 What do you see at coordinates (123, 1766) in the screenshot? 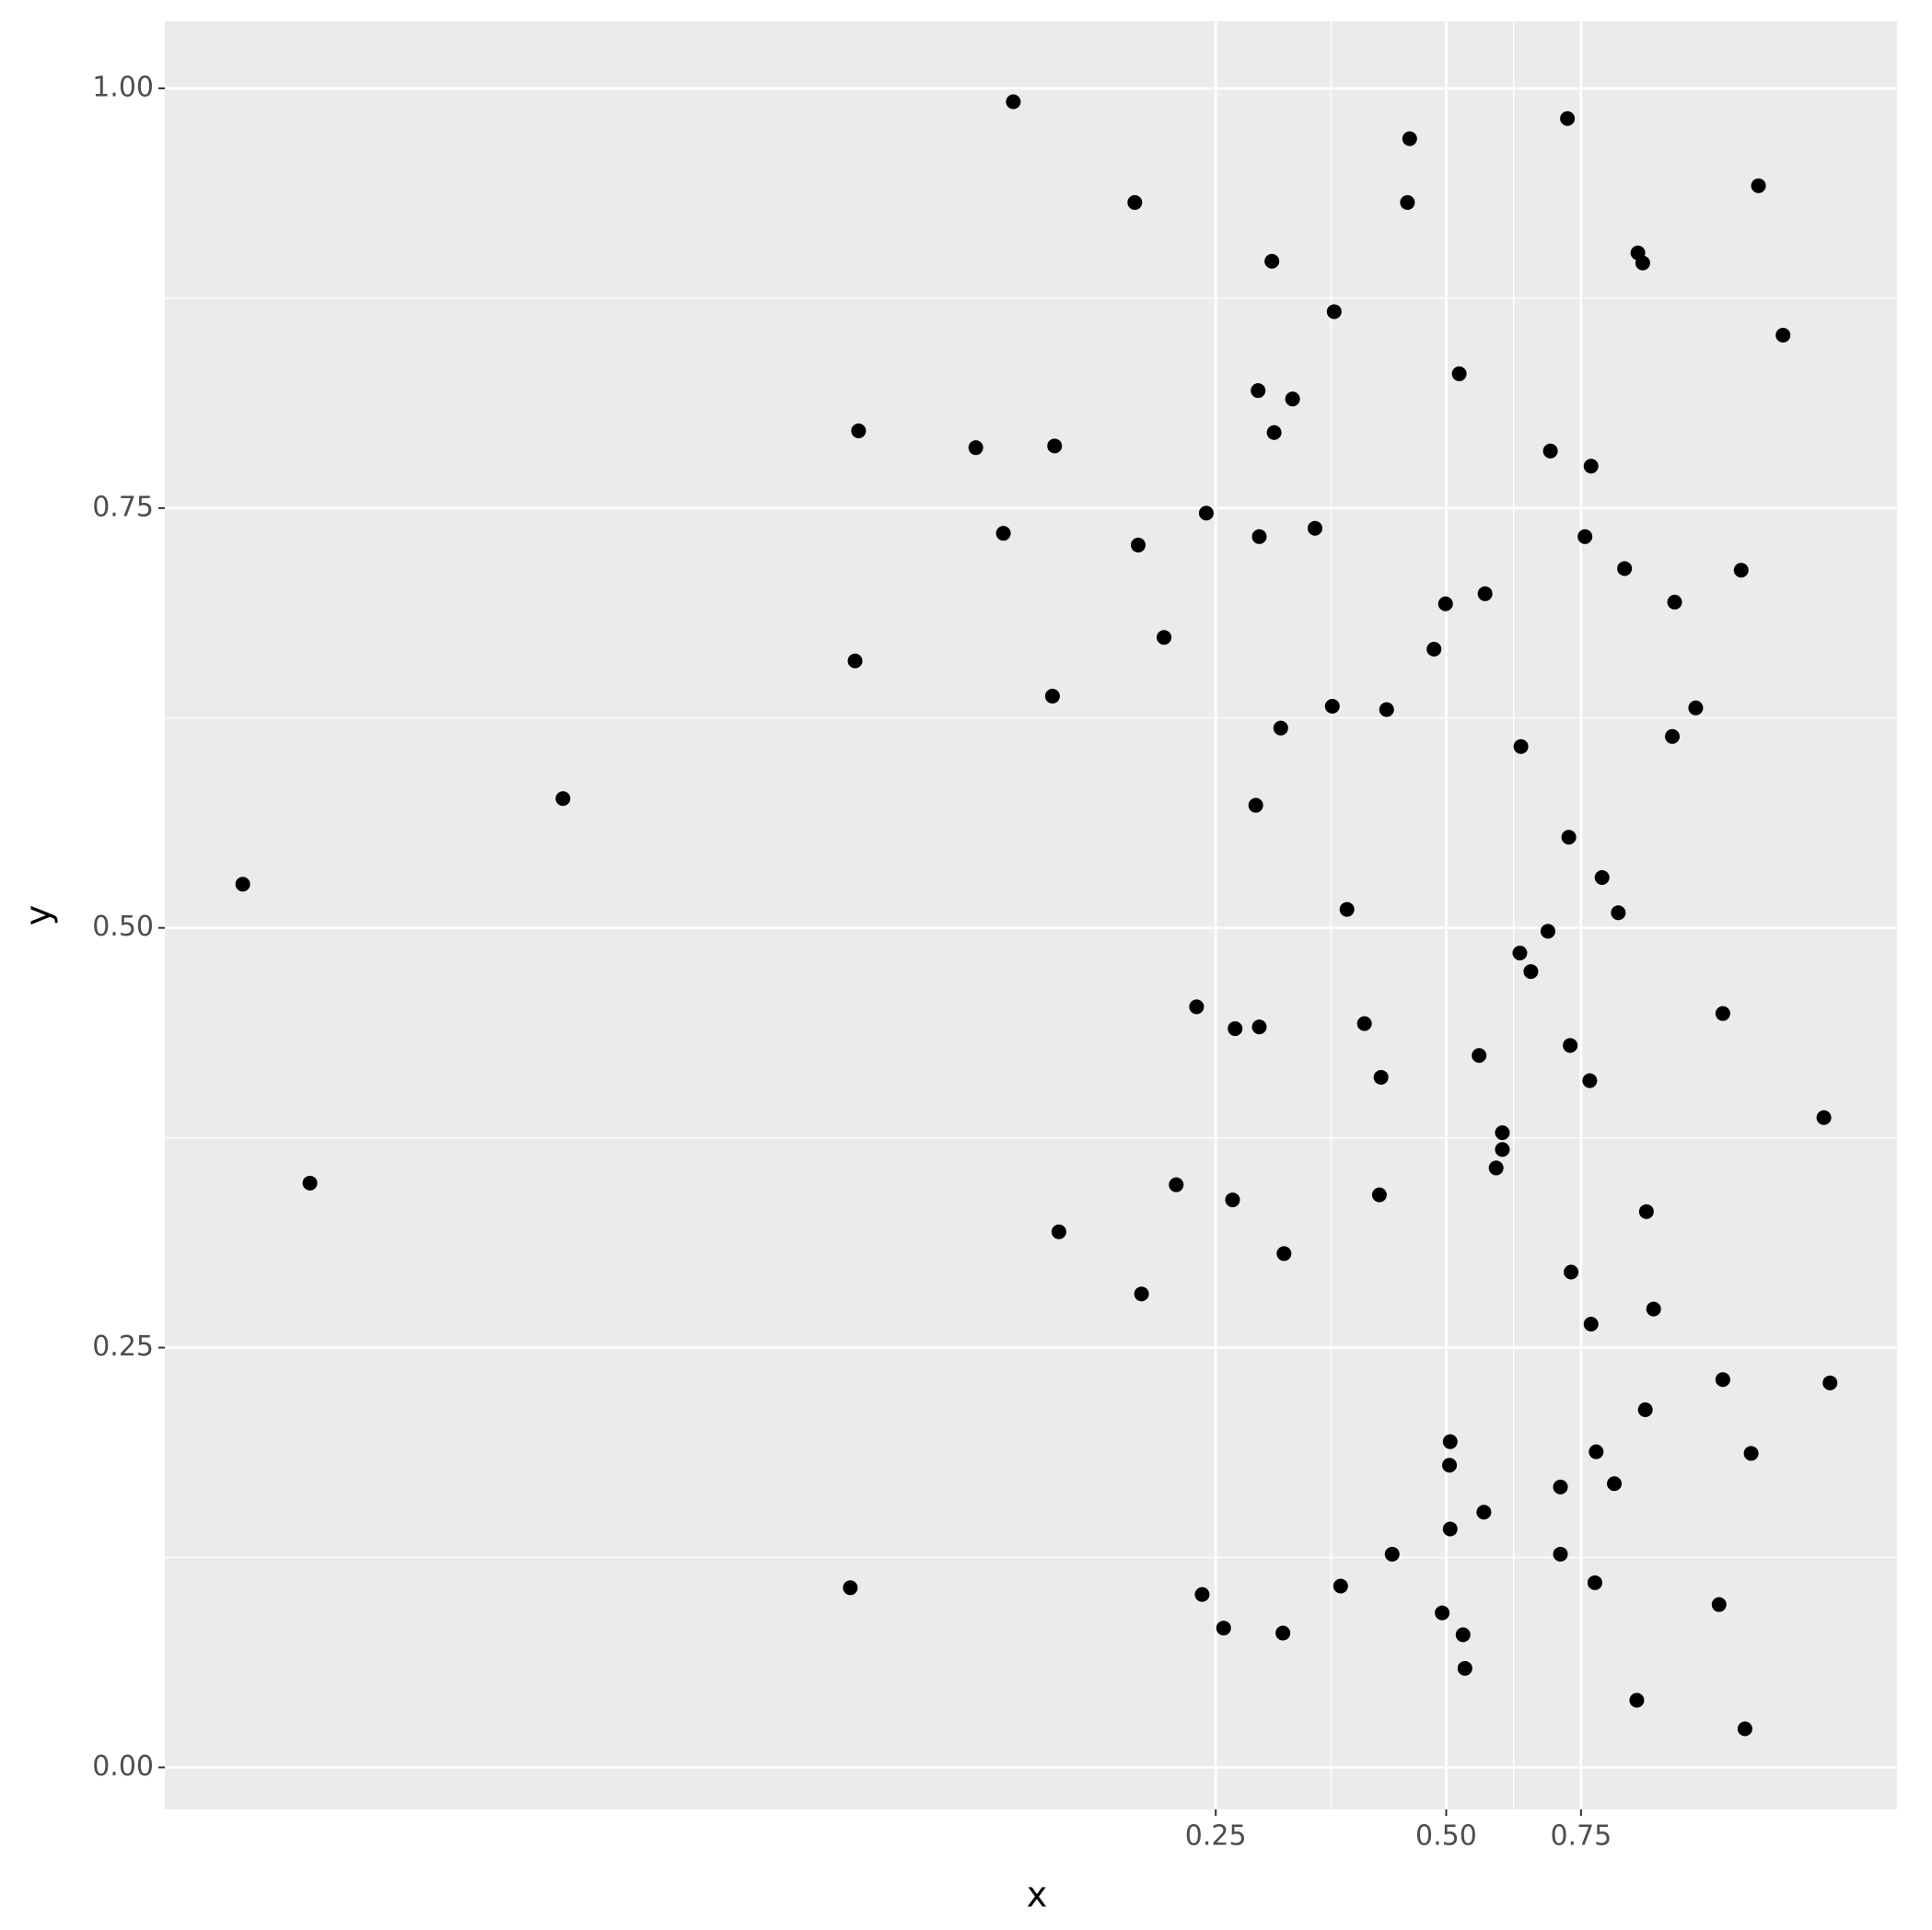
I see `y-tick-label: 0.00` at bounding box center [123, 1766].